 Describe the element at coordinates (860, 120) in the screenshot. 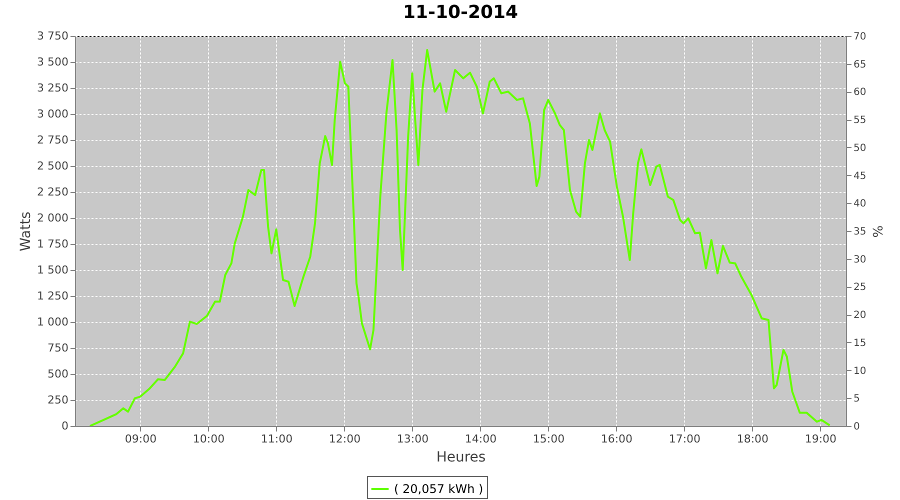

I see `y2-tick-label: 55` at that location.